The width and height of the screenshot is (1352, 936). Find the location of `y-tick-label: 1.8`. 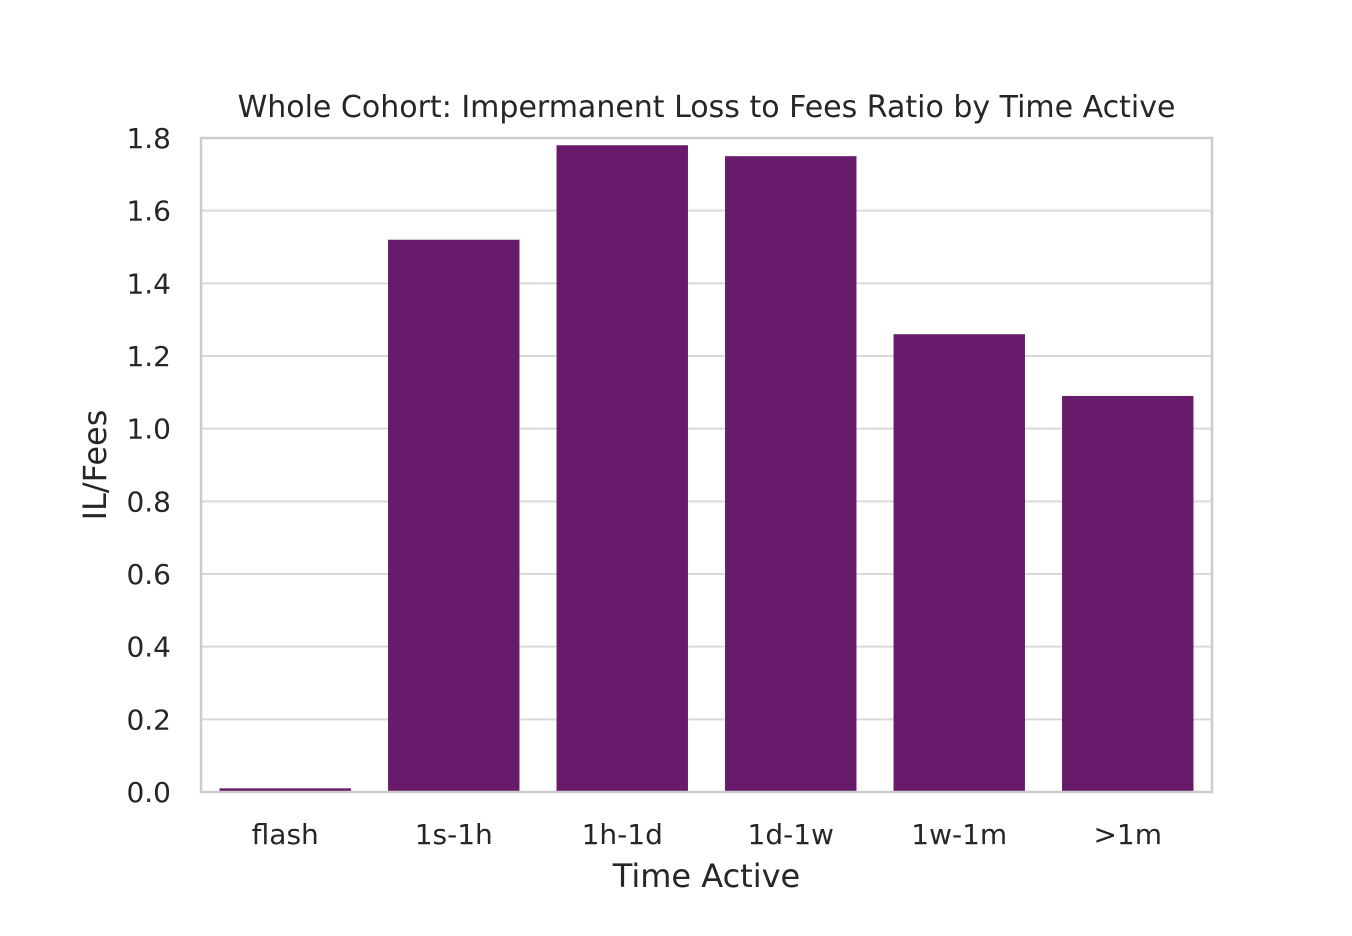

y-tick-label: 1.8 is located at coordinates (148, 138).